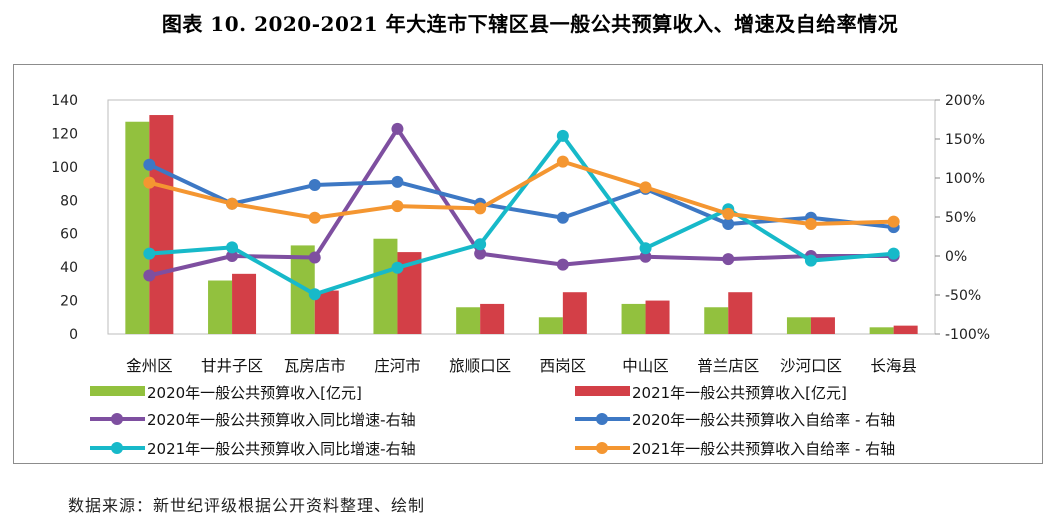  I want to click on category-label: 瓦房店市, so click(315, 366).